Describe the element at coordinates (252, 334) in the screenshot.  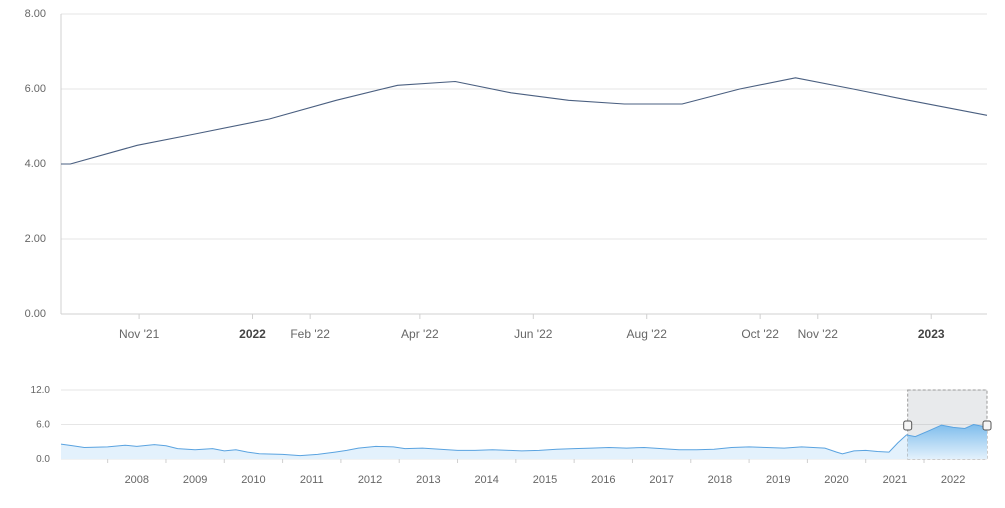
I see `x-tick-label: 2022` at that location.